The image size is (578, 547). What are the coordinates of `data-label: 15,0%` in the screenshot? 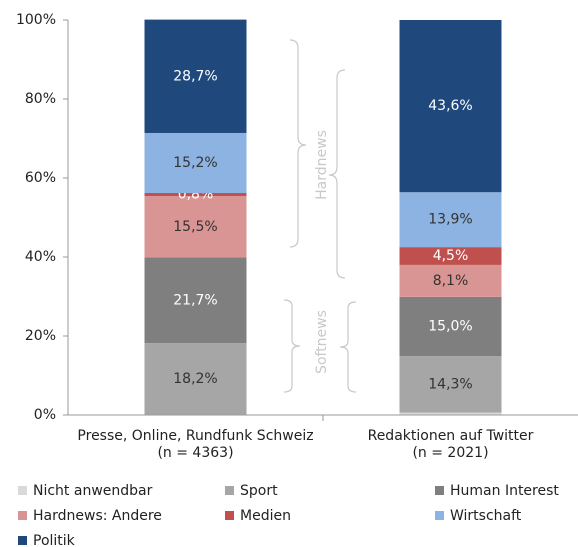 It's located at (450, 327).